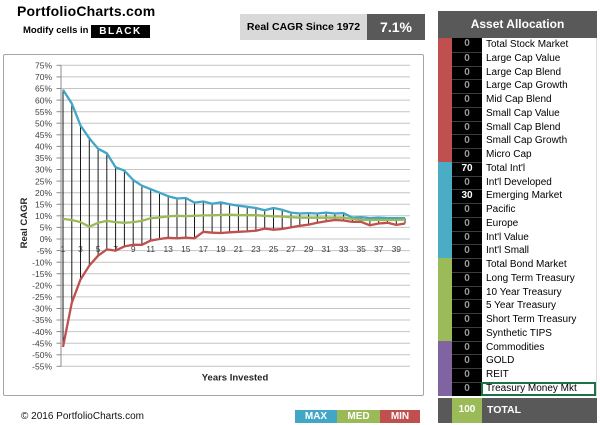 The height and width of the screenshot is (425, 600). What do you see at coordinates (361, 249) in the screenshot?
I see `svg-text: 35` at bounding box center [361, 249].